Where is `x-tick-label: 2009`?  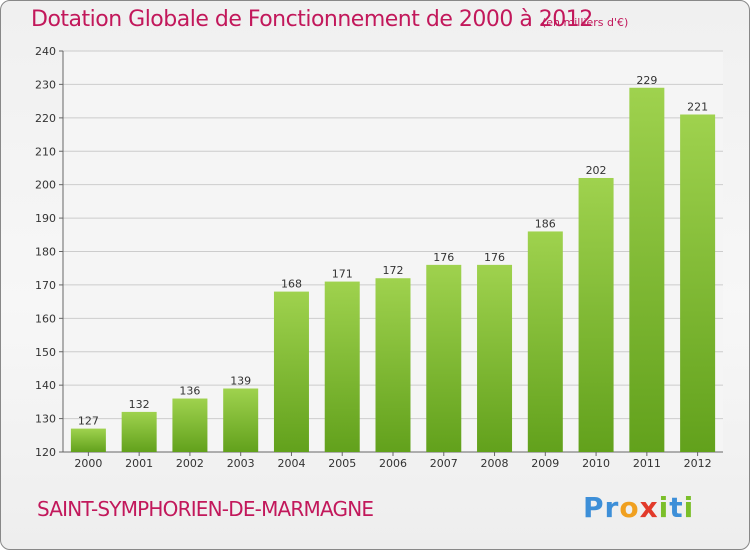
x-tick-label: 2009 is located at coordinates (545, 463).